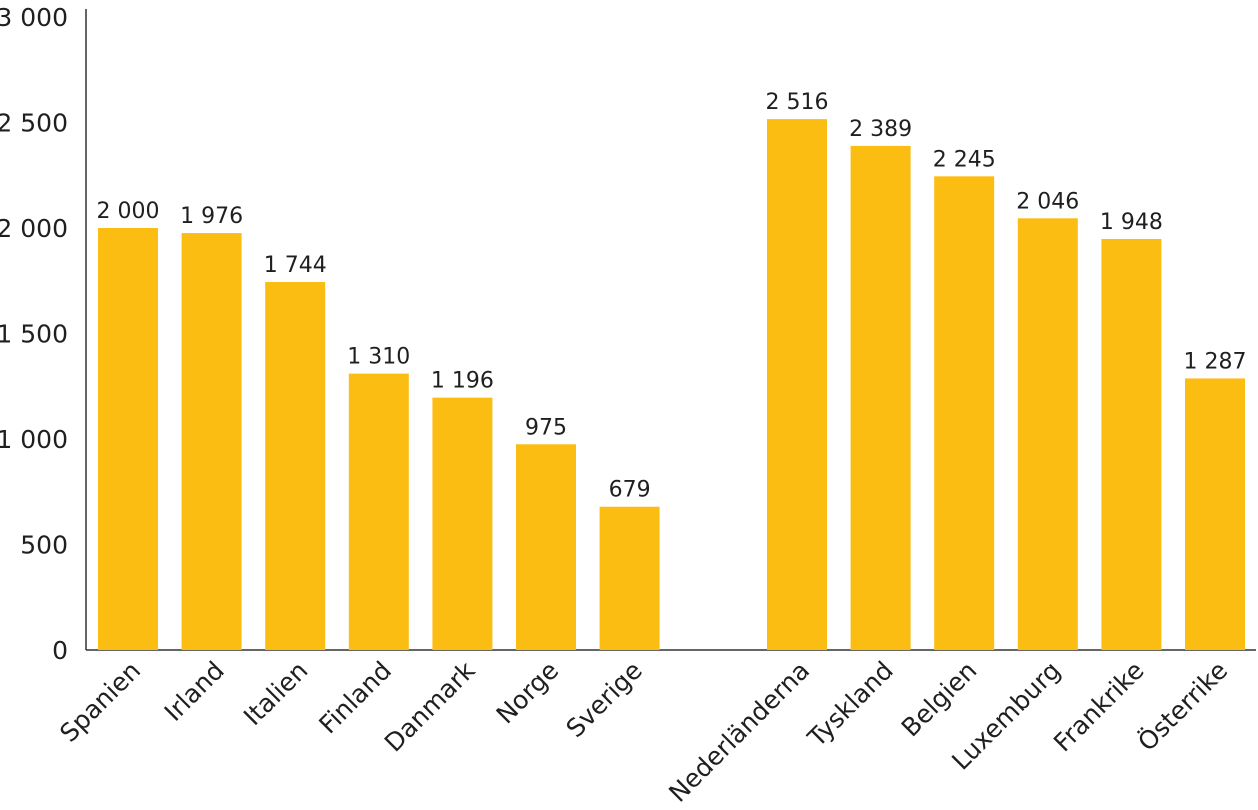  Describe the element at coordinates (462, 381) in the screenshot. I see `bar-value-label: 1 196` at that location.